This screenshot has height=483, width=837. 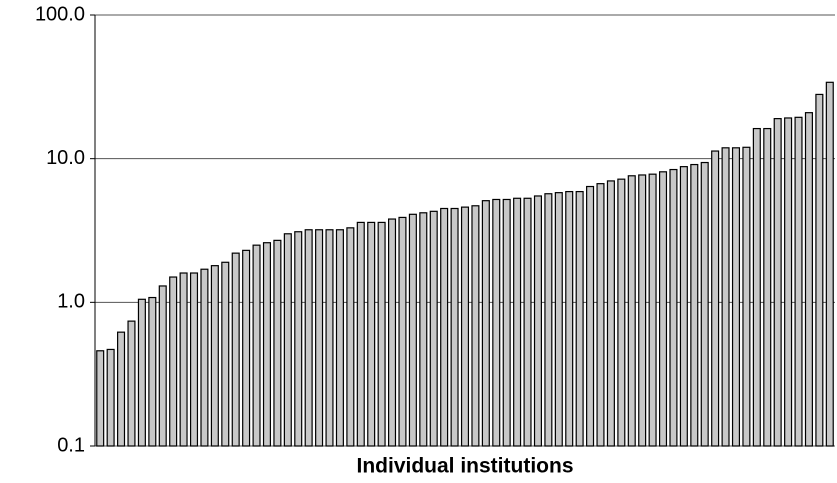 I want to click on x-axis-label: Individual institutions, so click(x=465, y=466).